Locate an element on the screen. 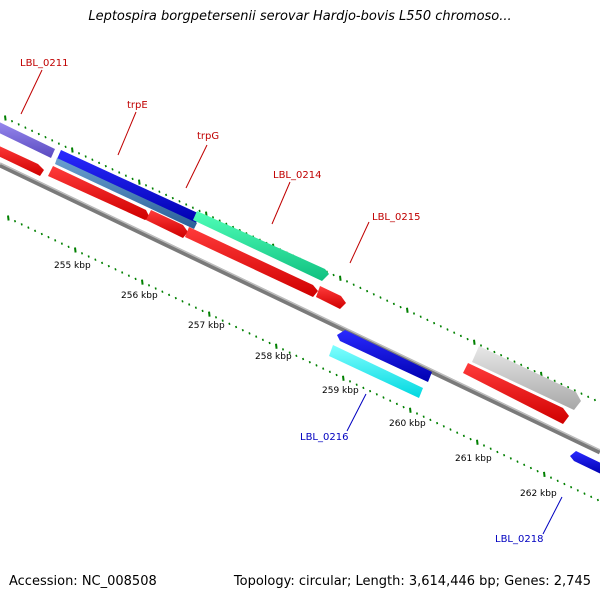 The image size is (600, 600). gene-feature-trpe is located at coordinates (128, 186).